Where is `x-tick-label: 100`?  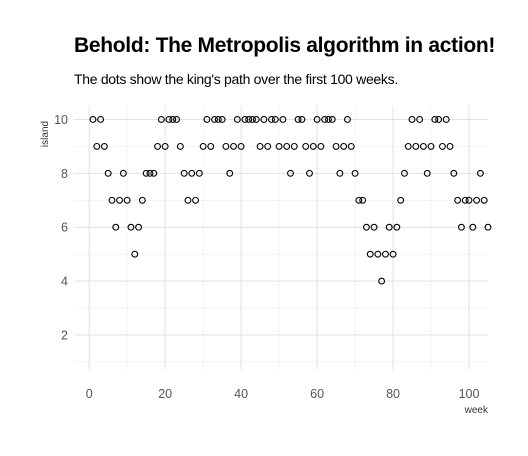
x-tick-label: 100 is located at coordinates (469, 394).